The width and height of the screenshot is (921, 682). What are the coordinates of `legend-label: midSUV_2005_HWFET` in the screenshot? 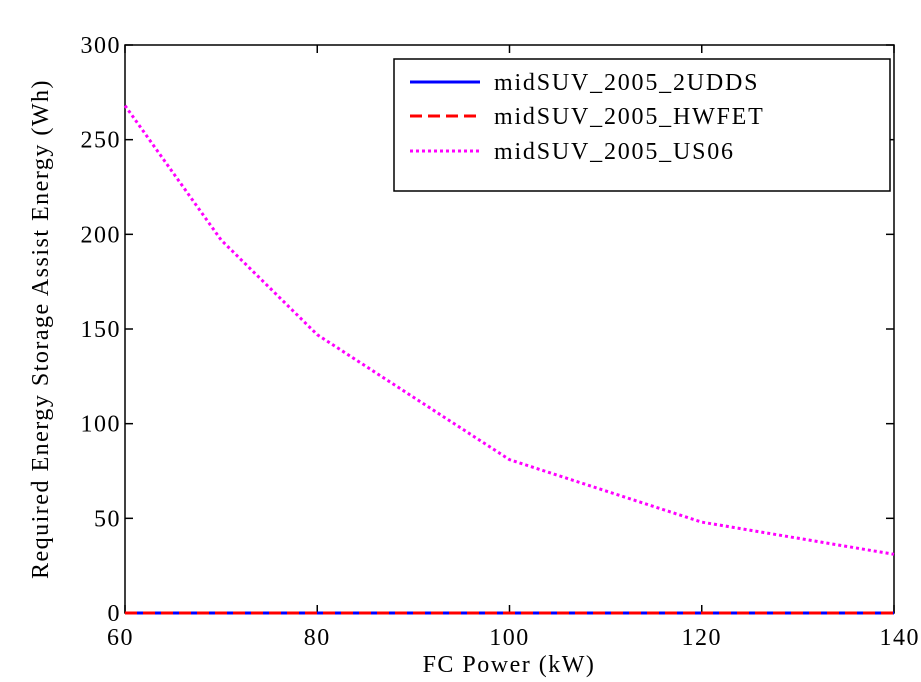 It's located at (629, 117).